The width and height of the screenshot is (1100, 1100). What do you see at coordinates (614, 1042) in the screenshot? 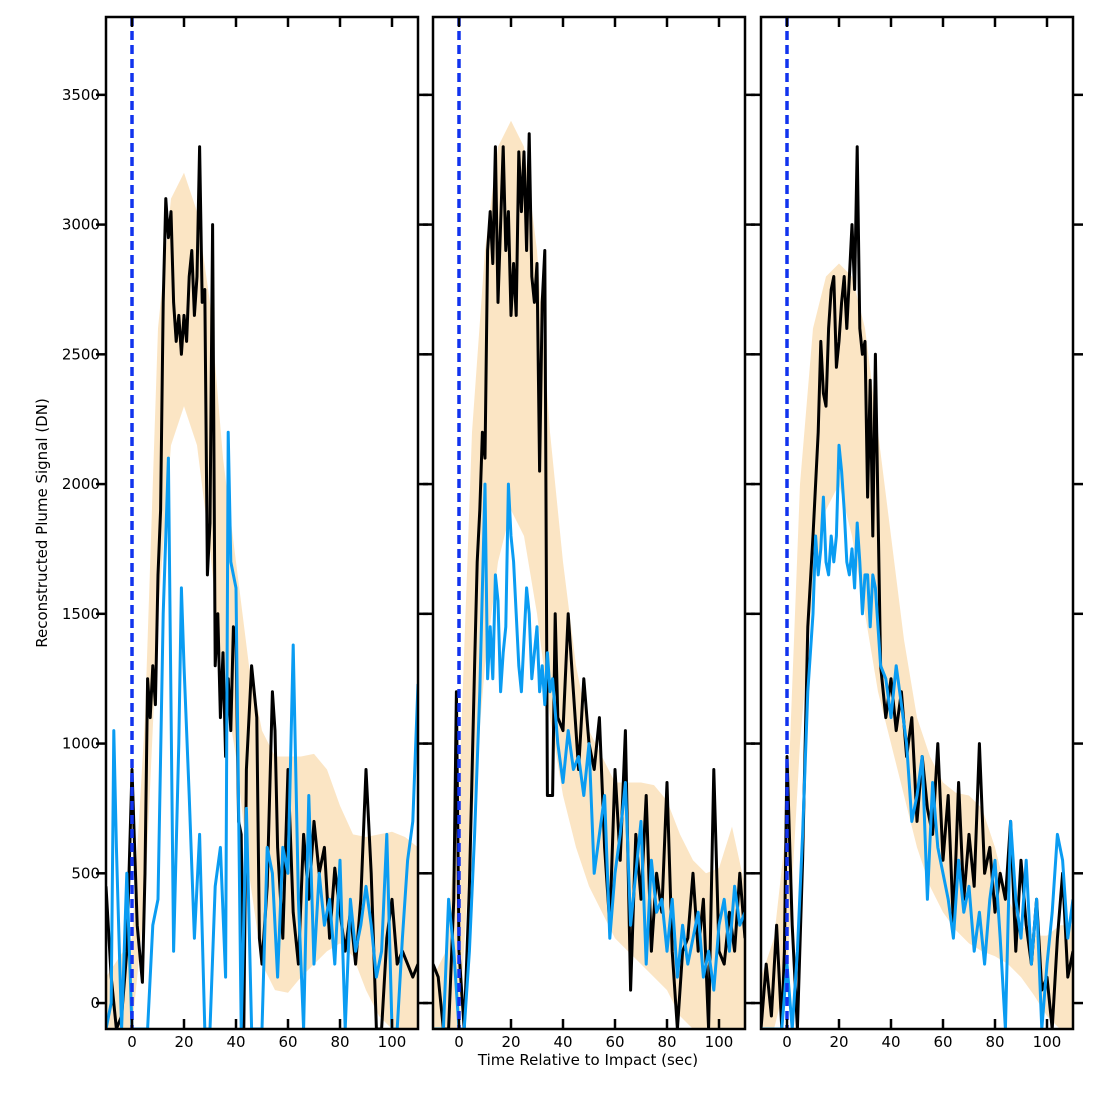
I see `panel-2-x-tick-label: 60` at bounding box center [614, 1042].